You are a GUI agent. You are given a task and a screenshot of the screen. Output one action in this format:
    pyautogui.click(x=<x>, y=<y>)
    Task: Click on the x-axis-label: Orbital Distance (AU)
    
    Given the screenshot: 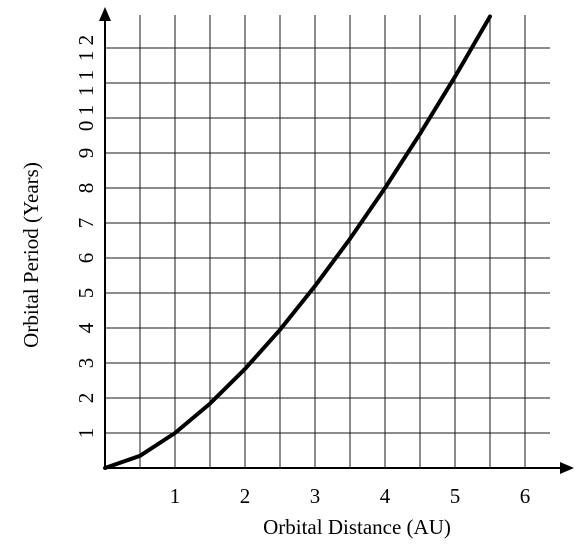 What is the action you would take?
    pyautogui.click(x=357, y=527)
    